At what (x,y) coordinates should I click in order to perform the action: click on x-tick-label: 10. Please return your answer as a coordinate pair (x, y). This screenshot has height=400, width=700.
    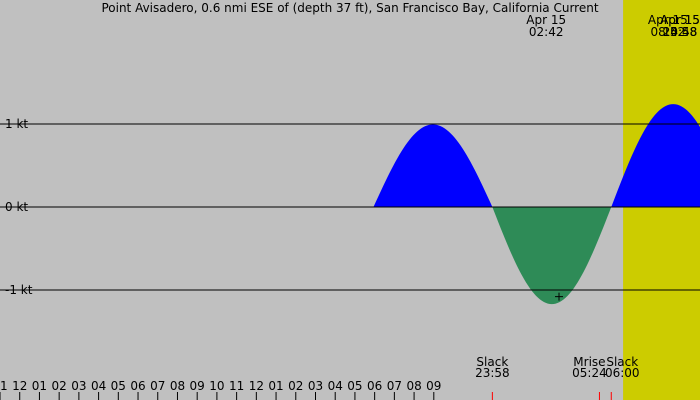
    Looking at the image, I should click on (216, 386).